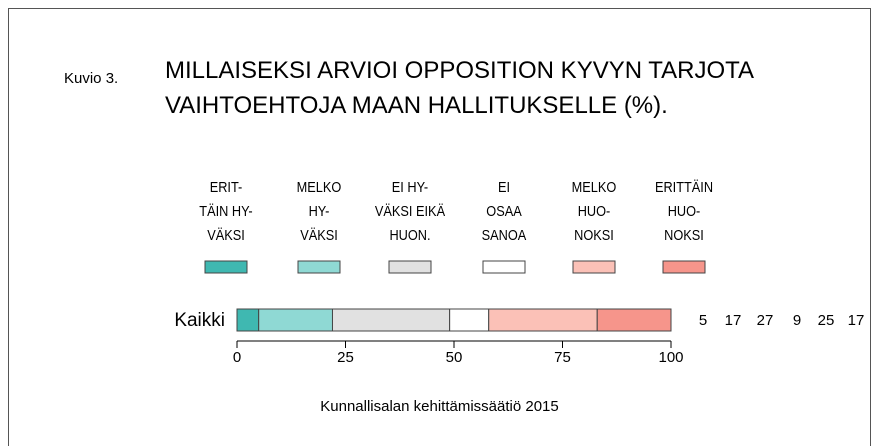 This screenshot has width=879, height=446. I want to click on value-label: 9, so click(797, 320).